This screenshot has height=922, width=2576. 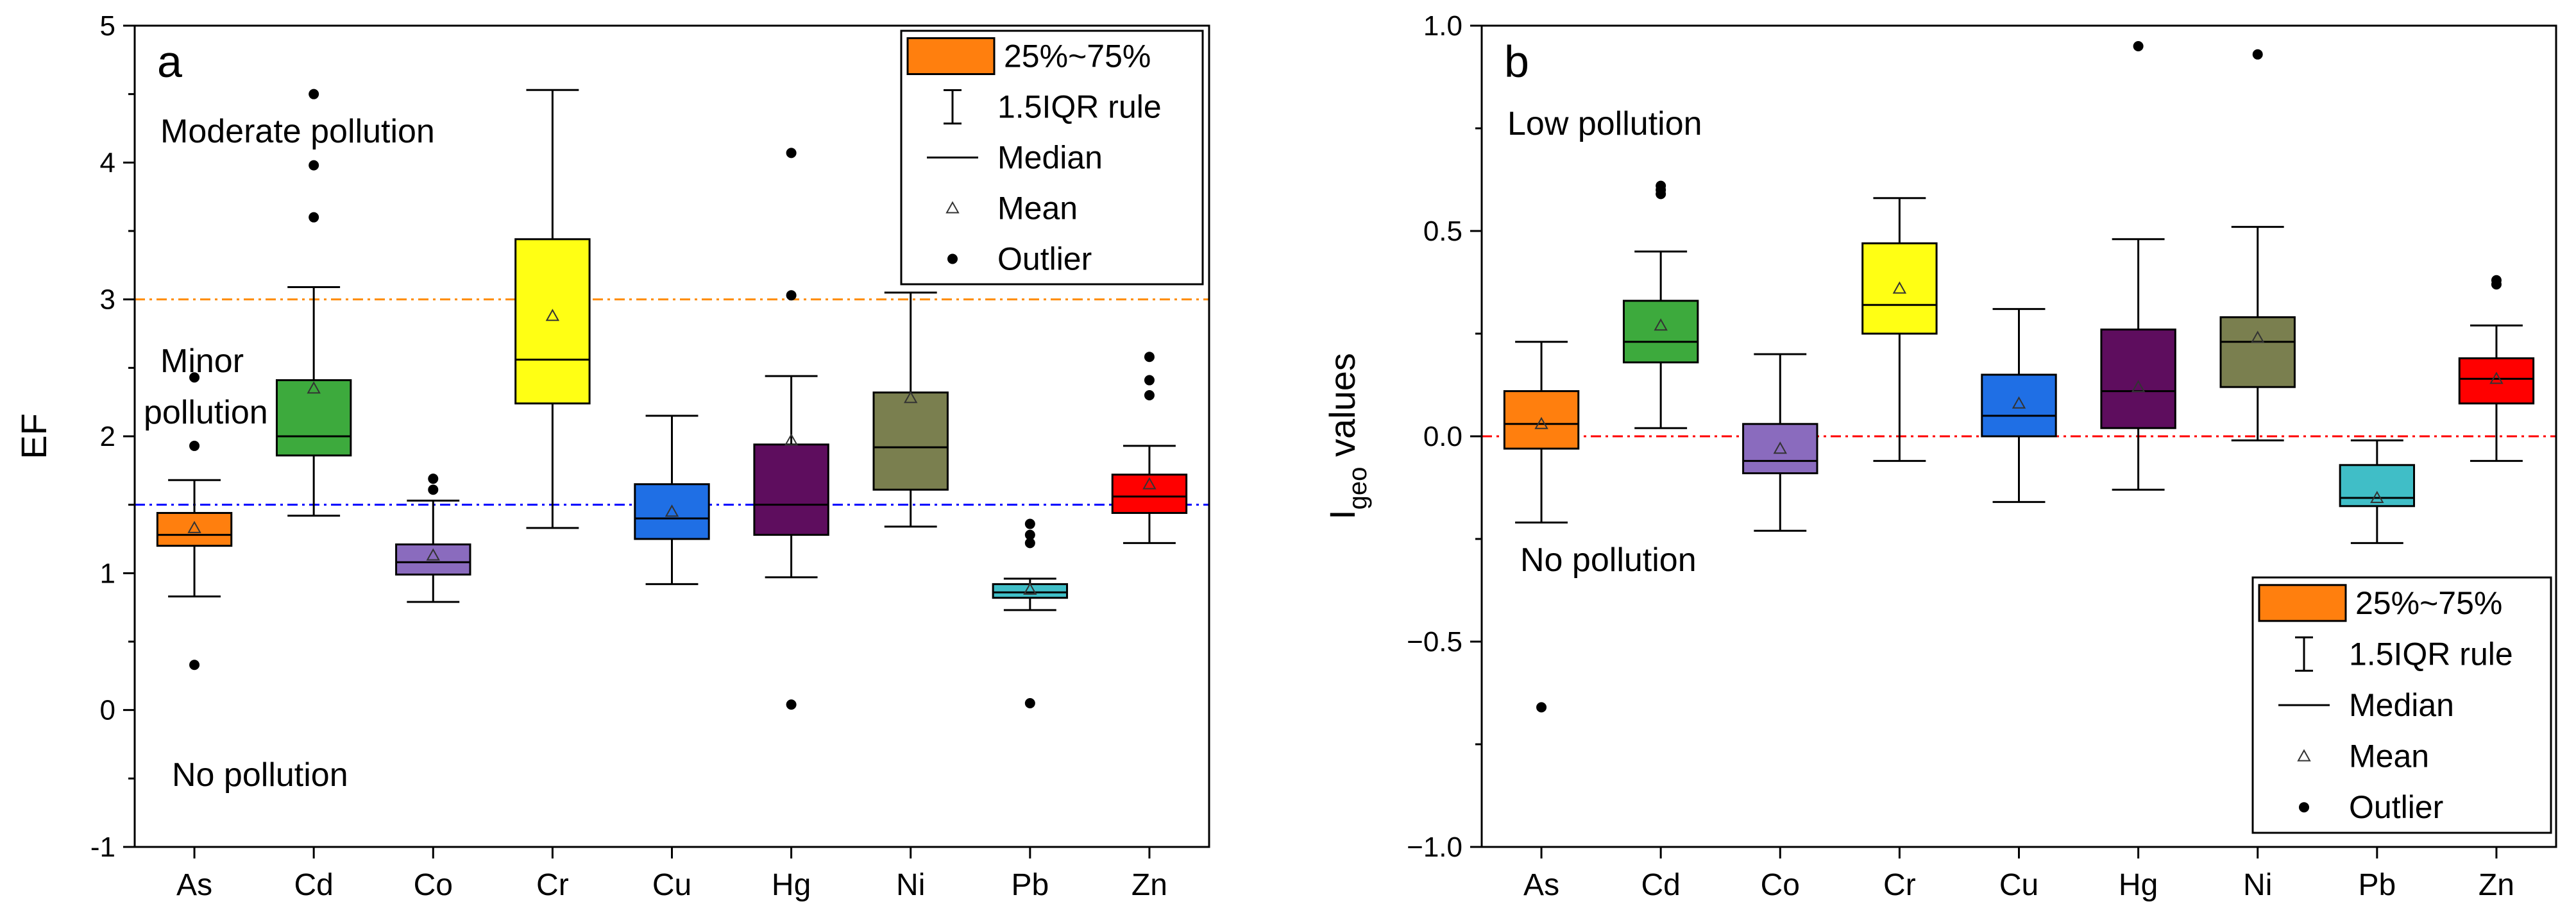 I want to click on box-Cr, so click(x=1899, y=330).